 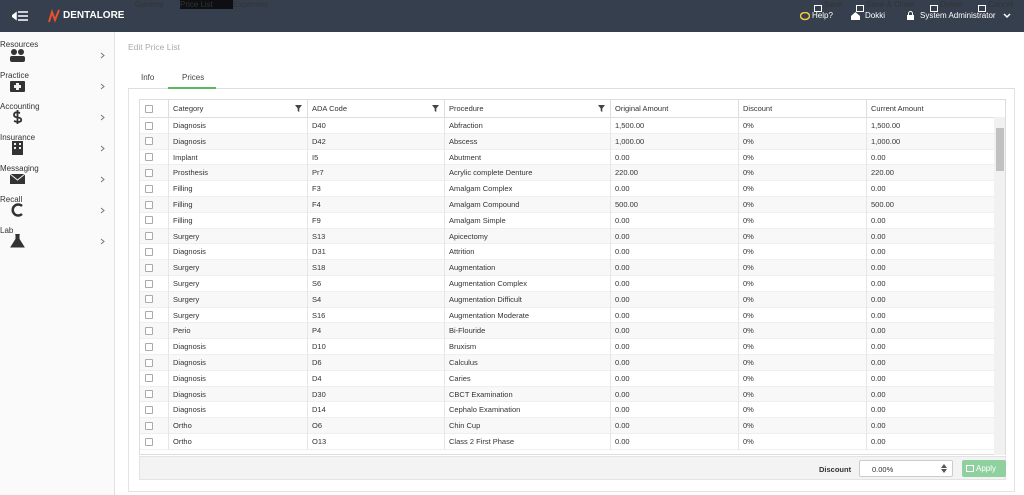 I want to click on grid-cell: Calculus, so click(x=527, y=363).